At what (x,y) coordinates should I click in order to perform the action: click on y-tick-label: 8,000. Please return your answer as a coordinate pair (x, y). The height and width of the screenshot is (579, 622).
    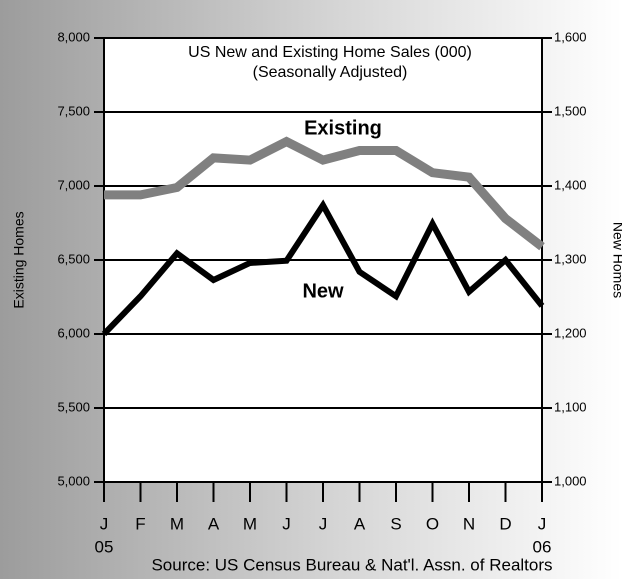
    Looking at the image, I should click on (73, 36).